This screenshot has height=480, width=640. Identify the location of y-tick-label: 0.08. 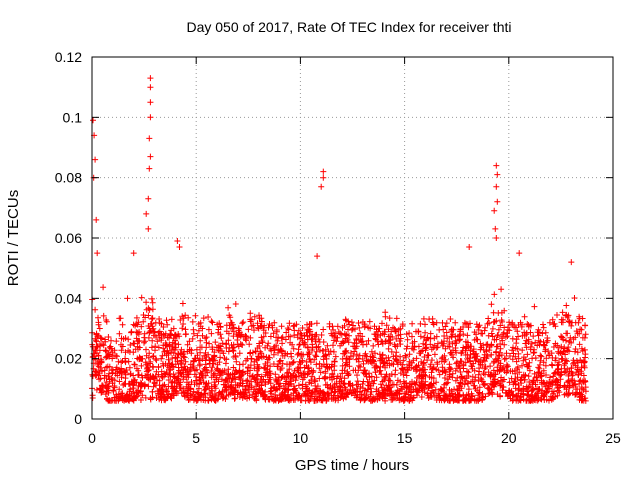
(68, 178).